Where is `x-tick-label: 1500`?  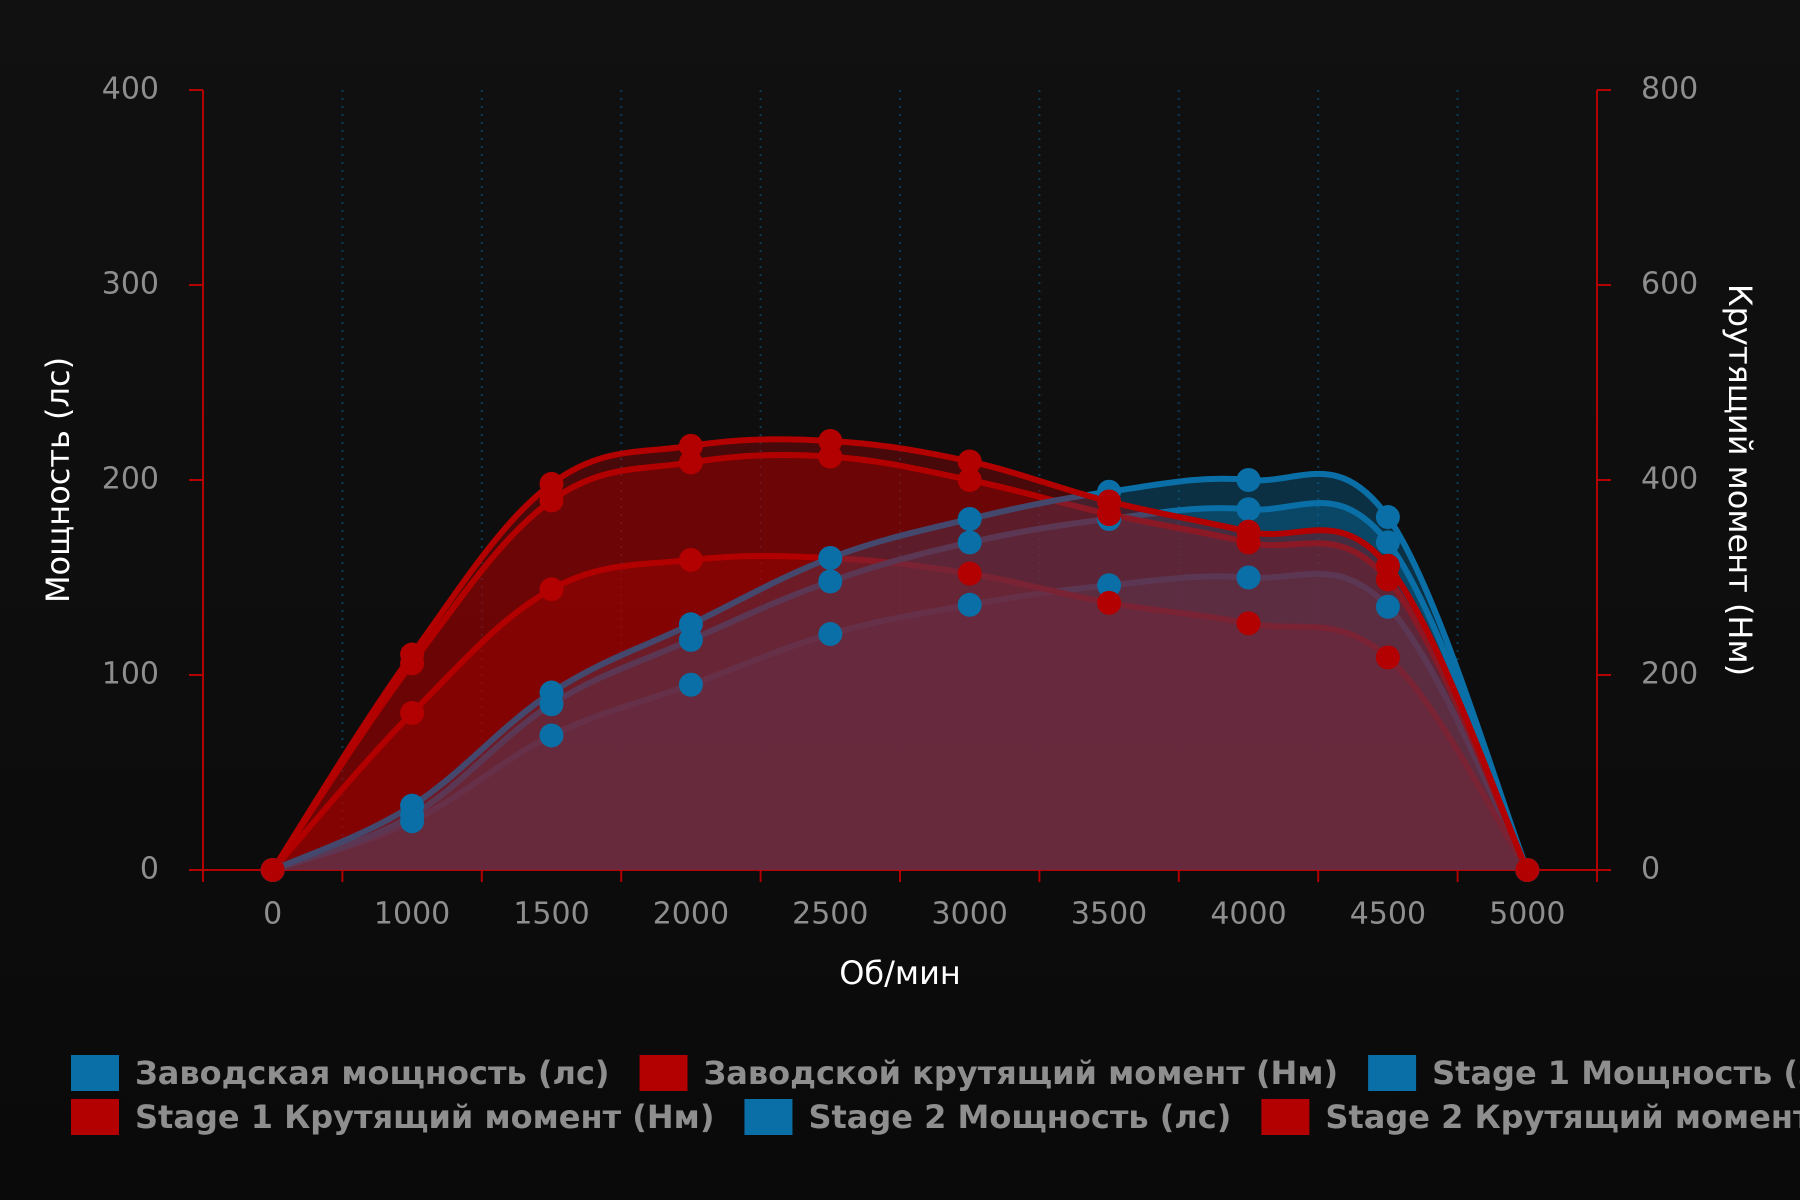
x-tick-label: 1500 is located at coordinates (551, 914).